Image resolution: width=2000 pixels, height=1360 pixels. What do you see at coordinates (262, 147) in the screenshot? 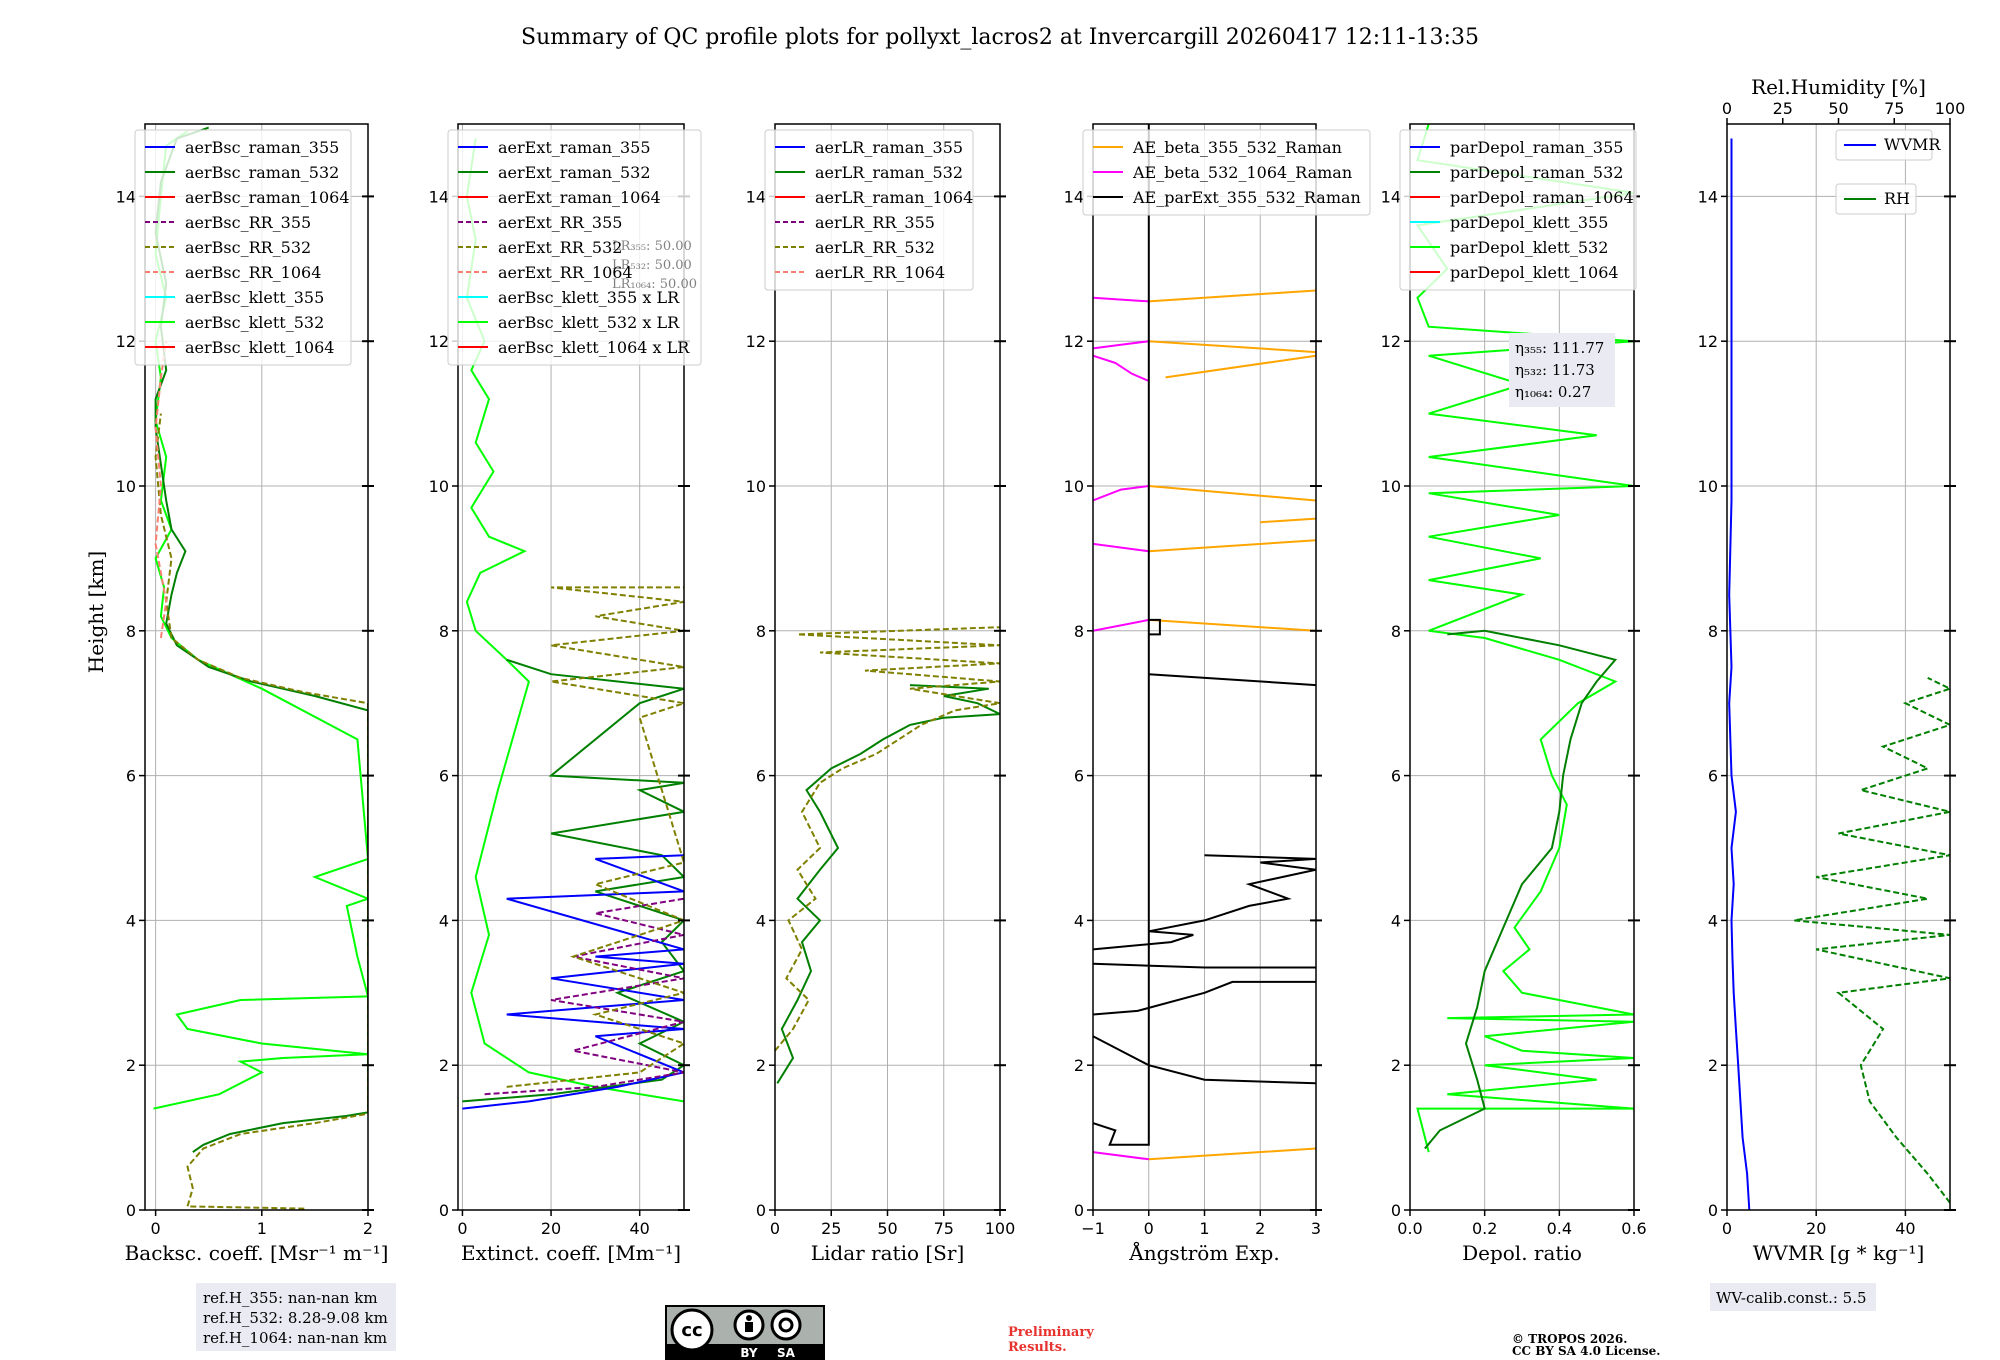
I see `legend-label: aerBsc_raman_355` at bounding box center [262, 147].